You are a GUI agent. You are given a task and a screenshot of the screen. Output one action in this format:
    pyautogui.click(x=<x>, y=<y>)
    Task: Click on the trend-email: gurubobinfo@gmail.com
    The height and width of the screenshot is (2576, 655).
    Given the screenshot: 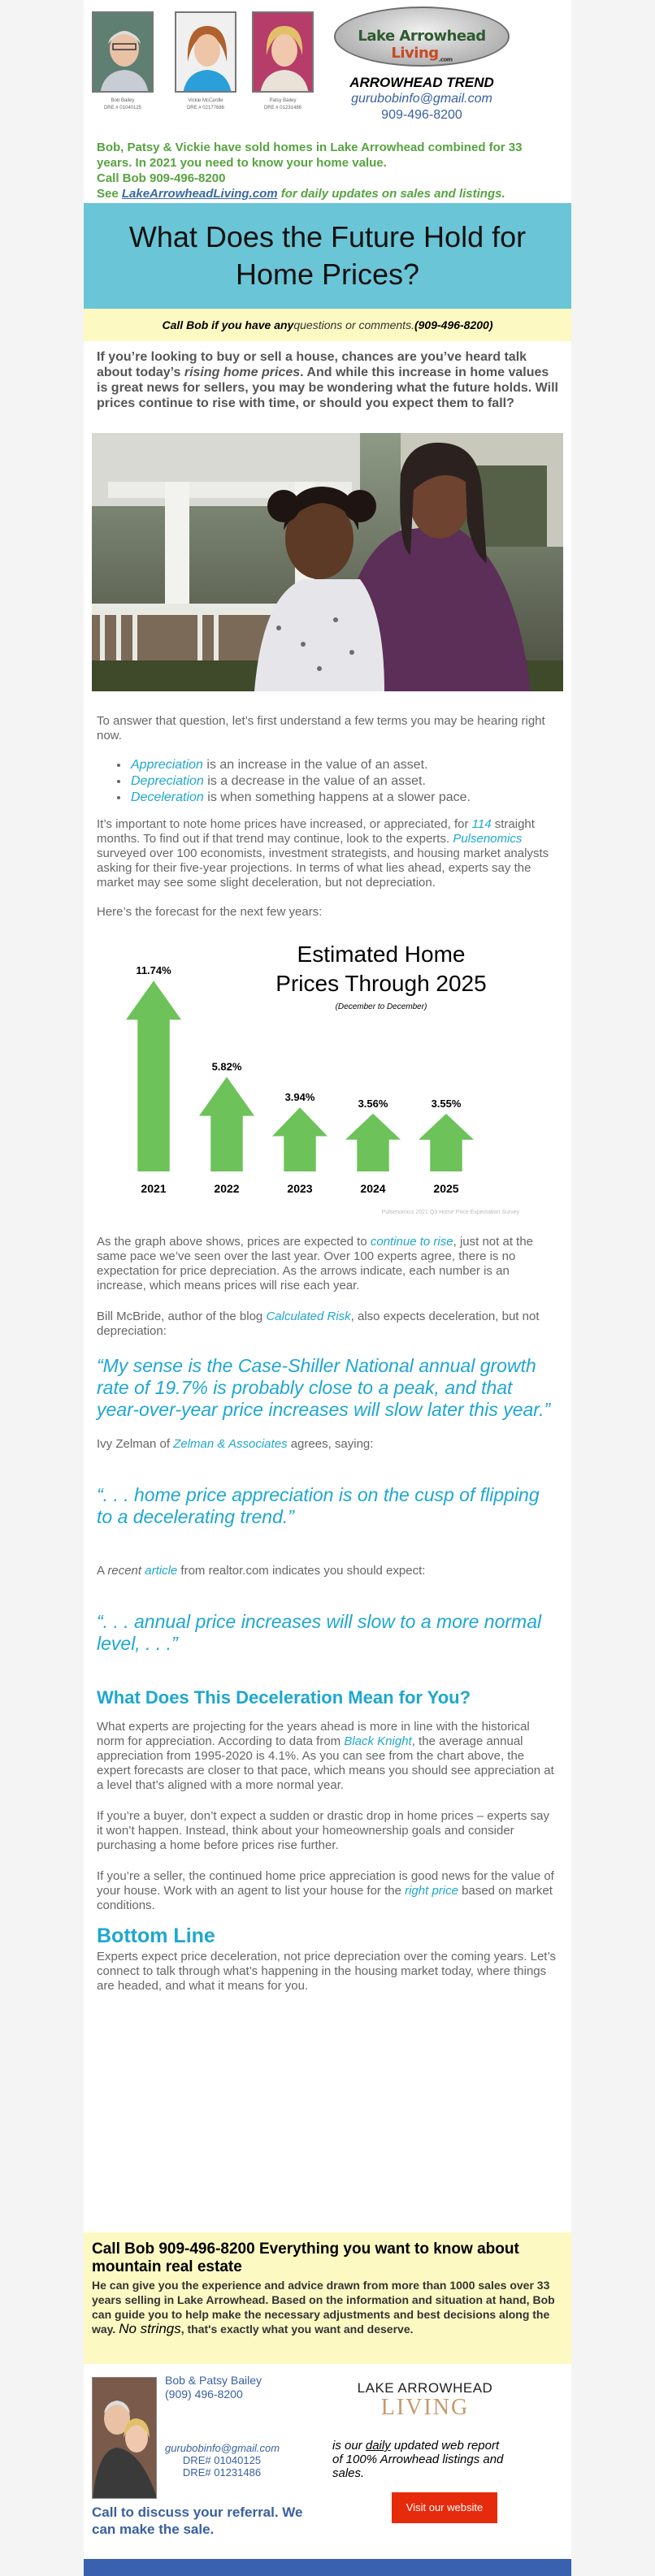 What is the action you would take?
    pyautogui.click(x=421, y=99)
    